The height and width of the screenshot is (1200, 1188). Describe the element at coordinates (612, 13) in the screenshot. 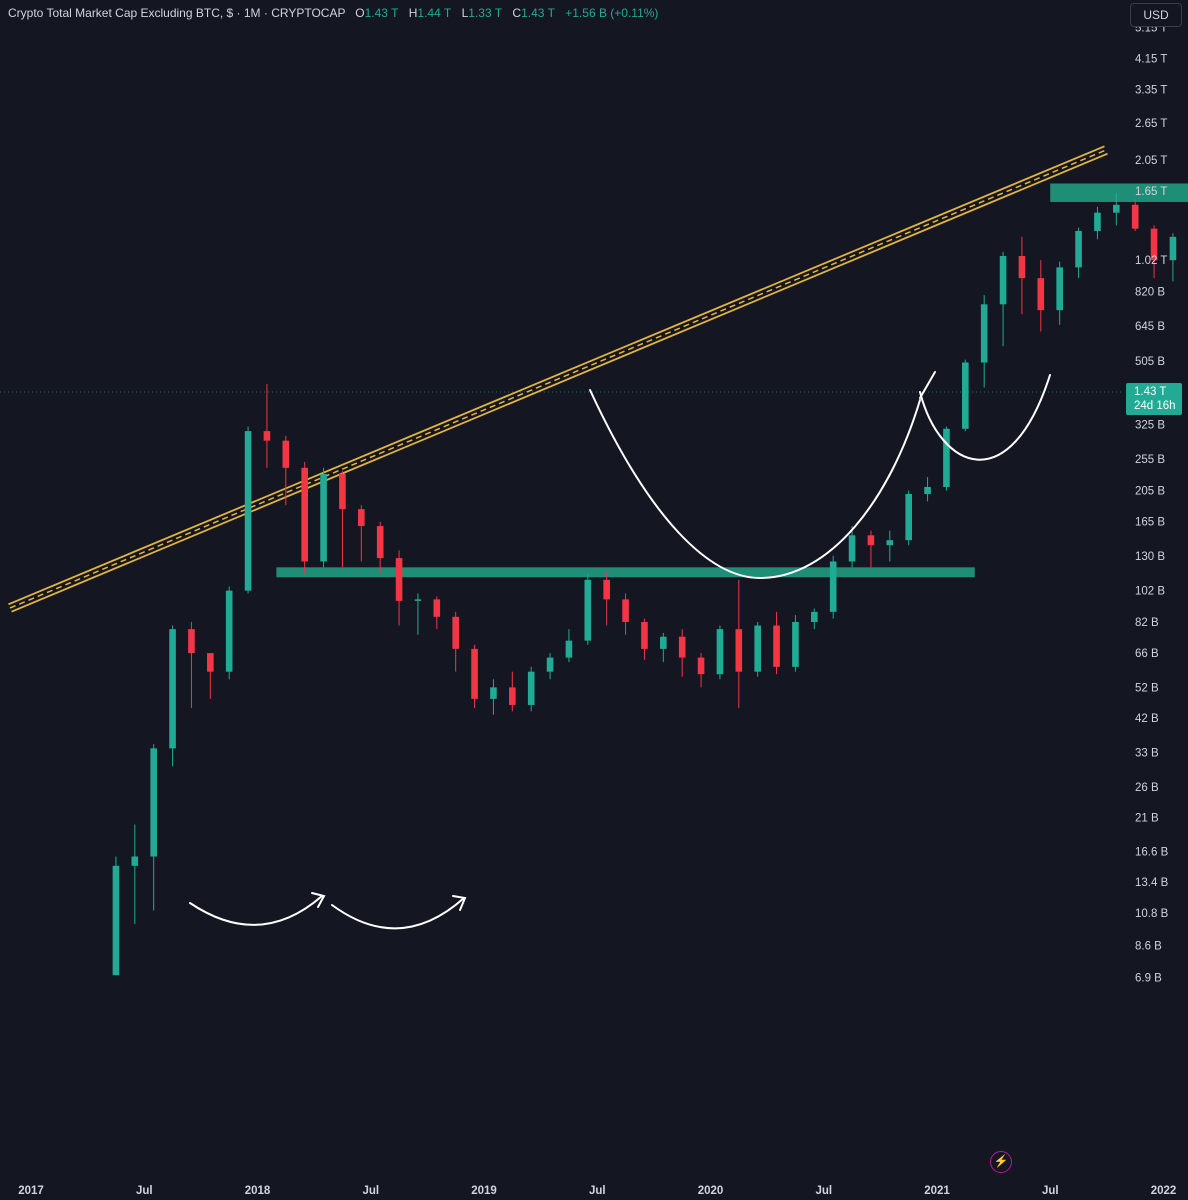

I see `change-value: +1.56 B (+0.11%)` at that location.